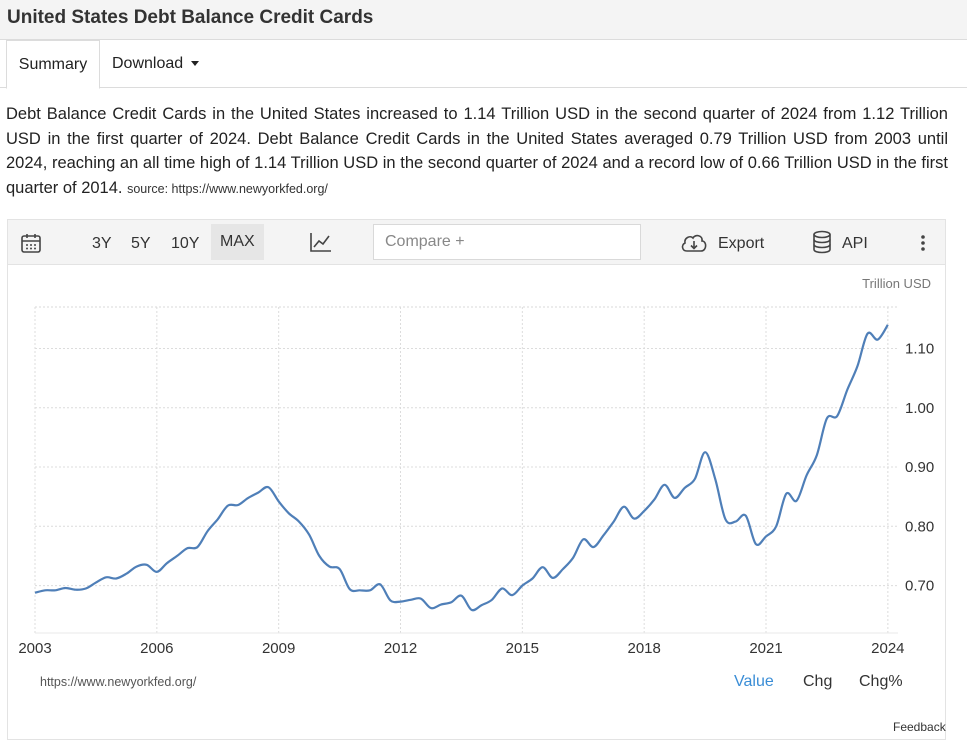 This screenshot has width=967, height=747. What do you see at coordinates (818, 681) in the screenshot?
I see `mode-chg-button: Chg` at bounding box center [818, 681].